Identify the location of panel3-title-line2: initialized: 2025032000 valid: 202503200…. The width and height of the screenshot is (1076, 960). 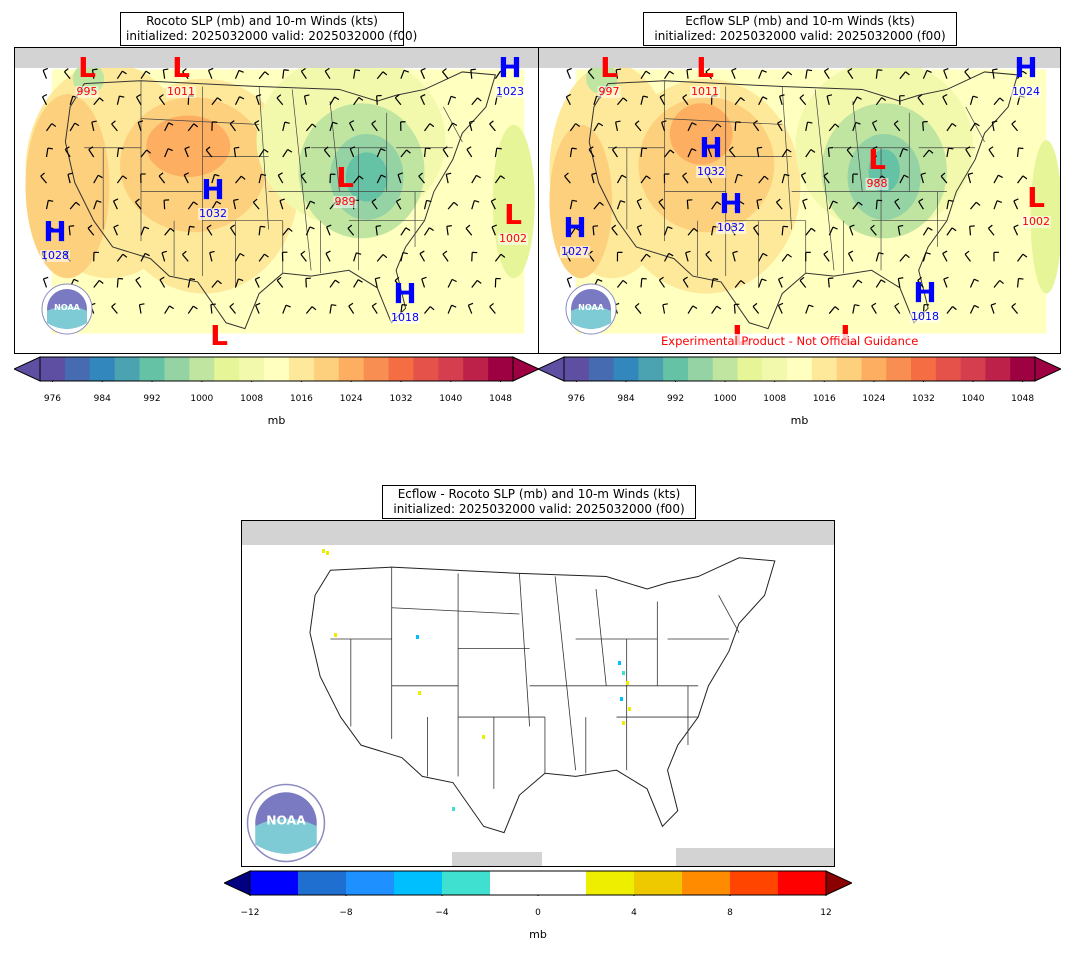
(539, 509).